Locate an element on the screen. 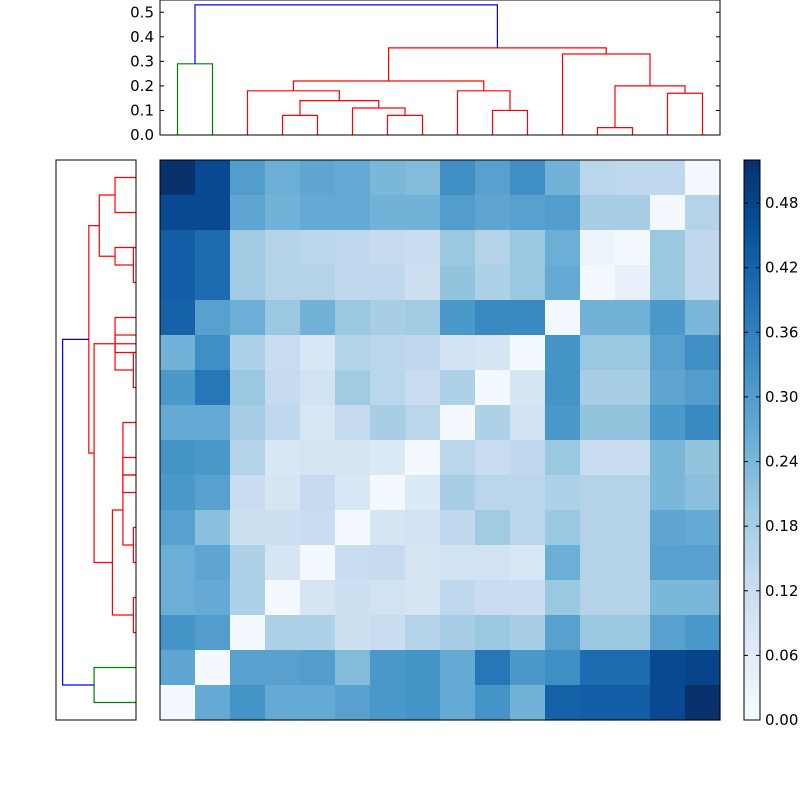 Image resolution: width=800 pixels, height=800 pixels. colorbar-gradient is located at coordinates (752, 440).